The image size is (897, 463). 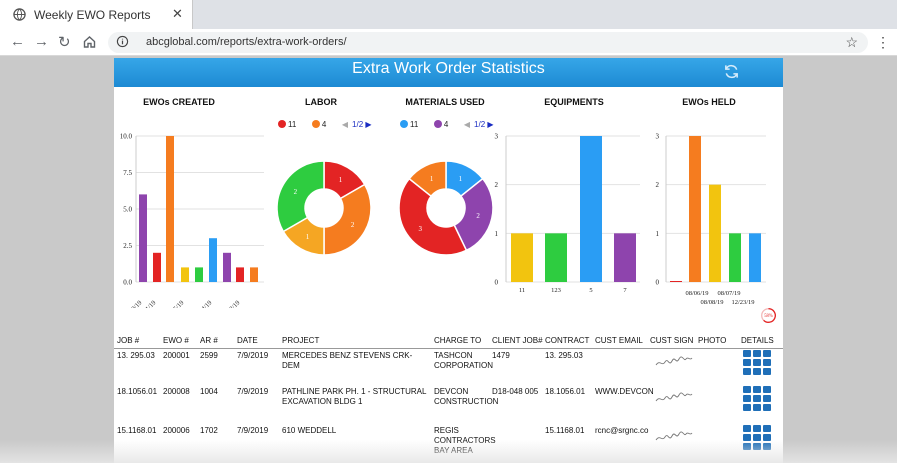 I want to click on back-icon: ←, so click(x=17, y=41).